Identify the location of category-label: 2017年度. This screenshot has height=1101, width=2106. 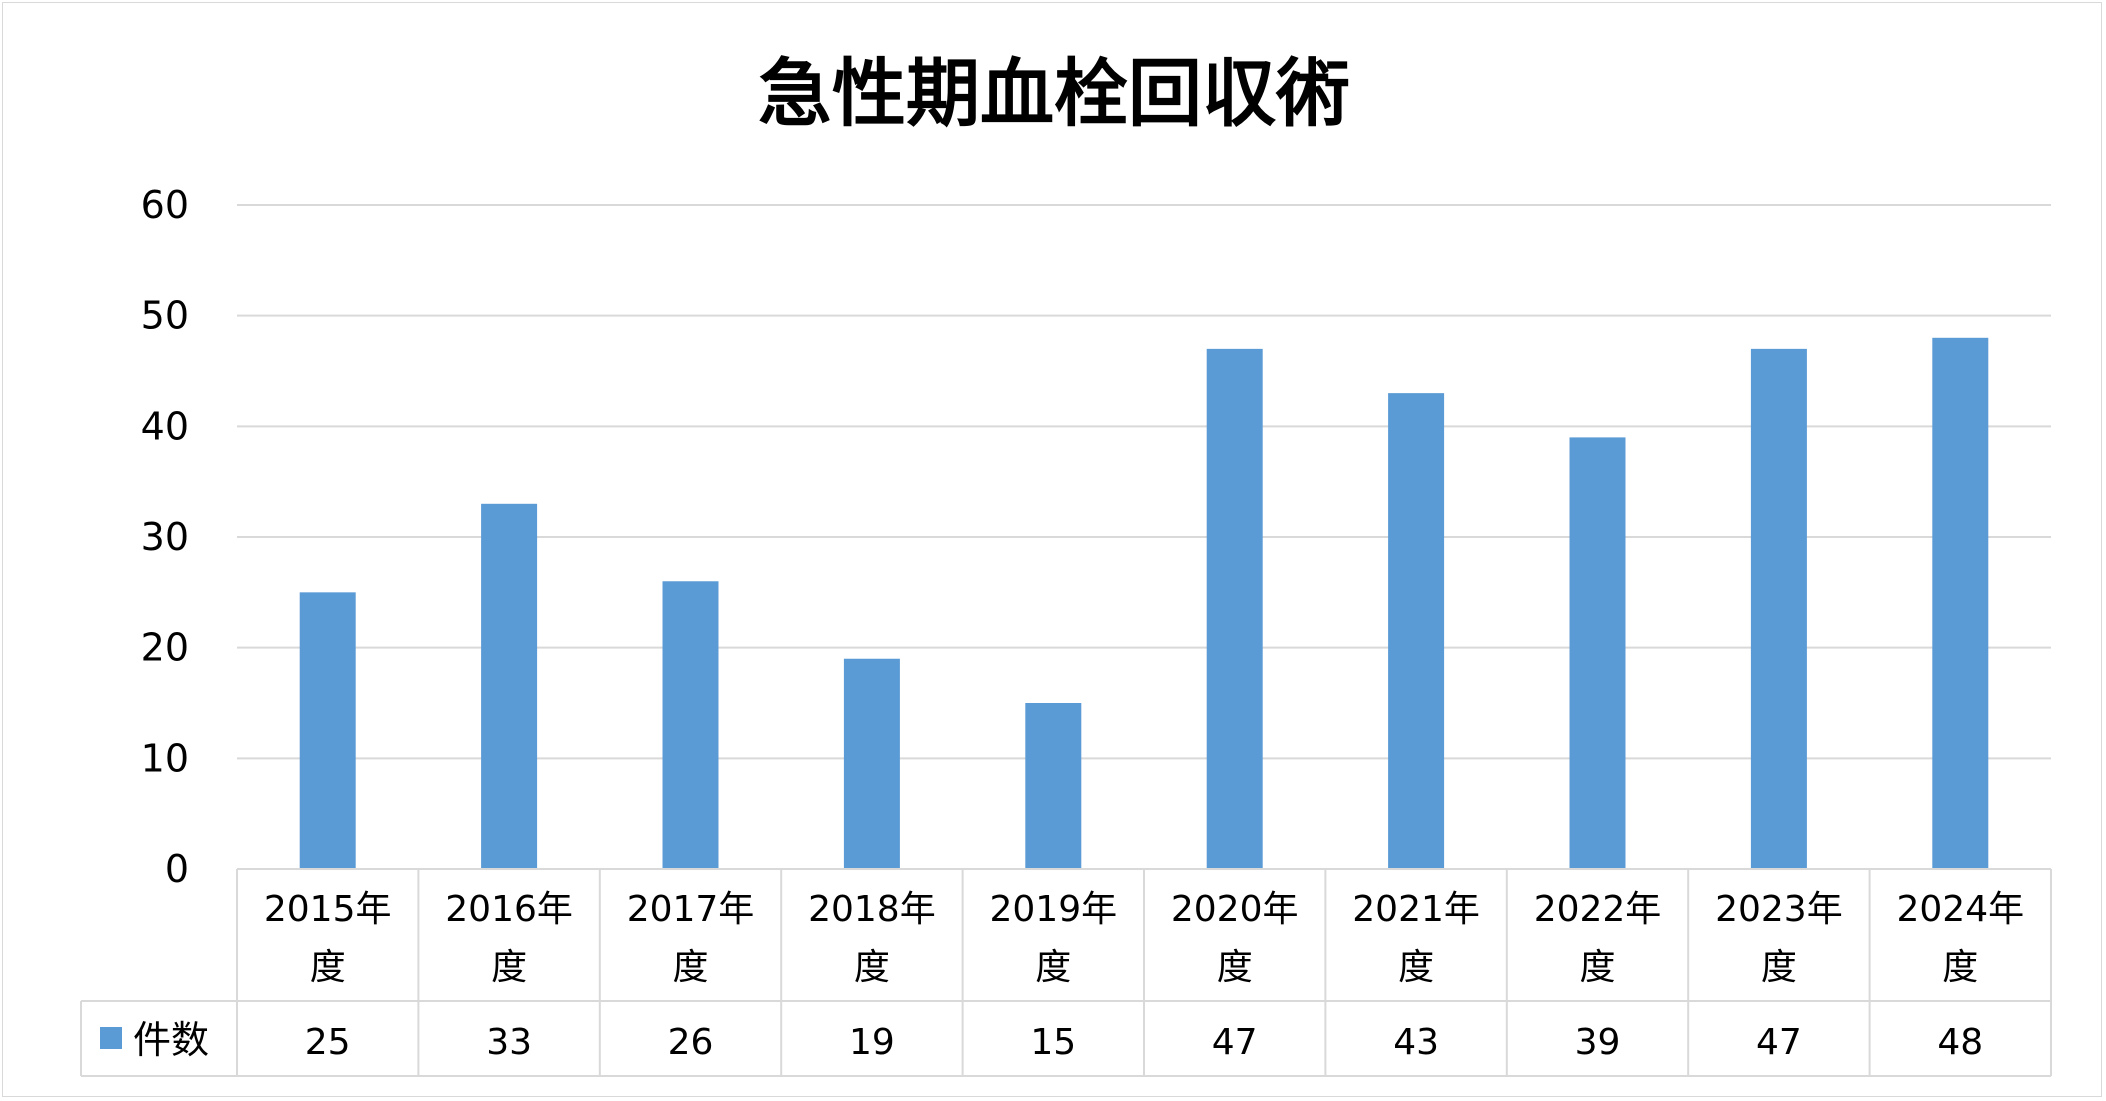
(691, 938).